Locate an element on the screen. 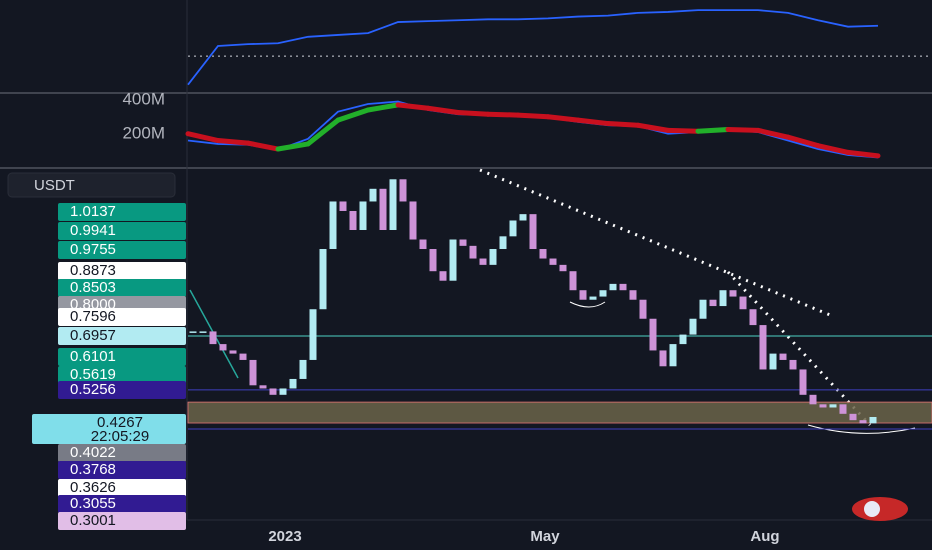 The height and width of the screenshot is (550, 932). price-tag-label: 0.4022 is located at coordinates (93, 452).